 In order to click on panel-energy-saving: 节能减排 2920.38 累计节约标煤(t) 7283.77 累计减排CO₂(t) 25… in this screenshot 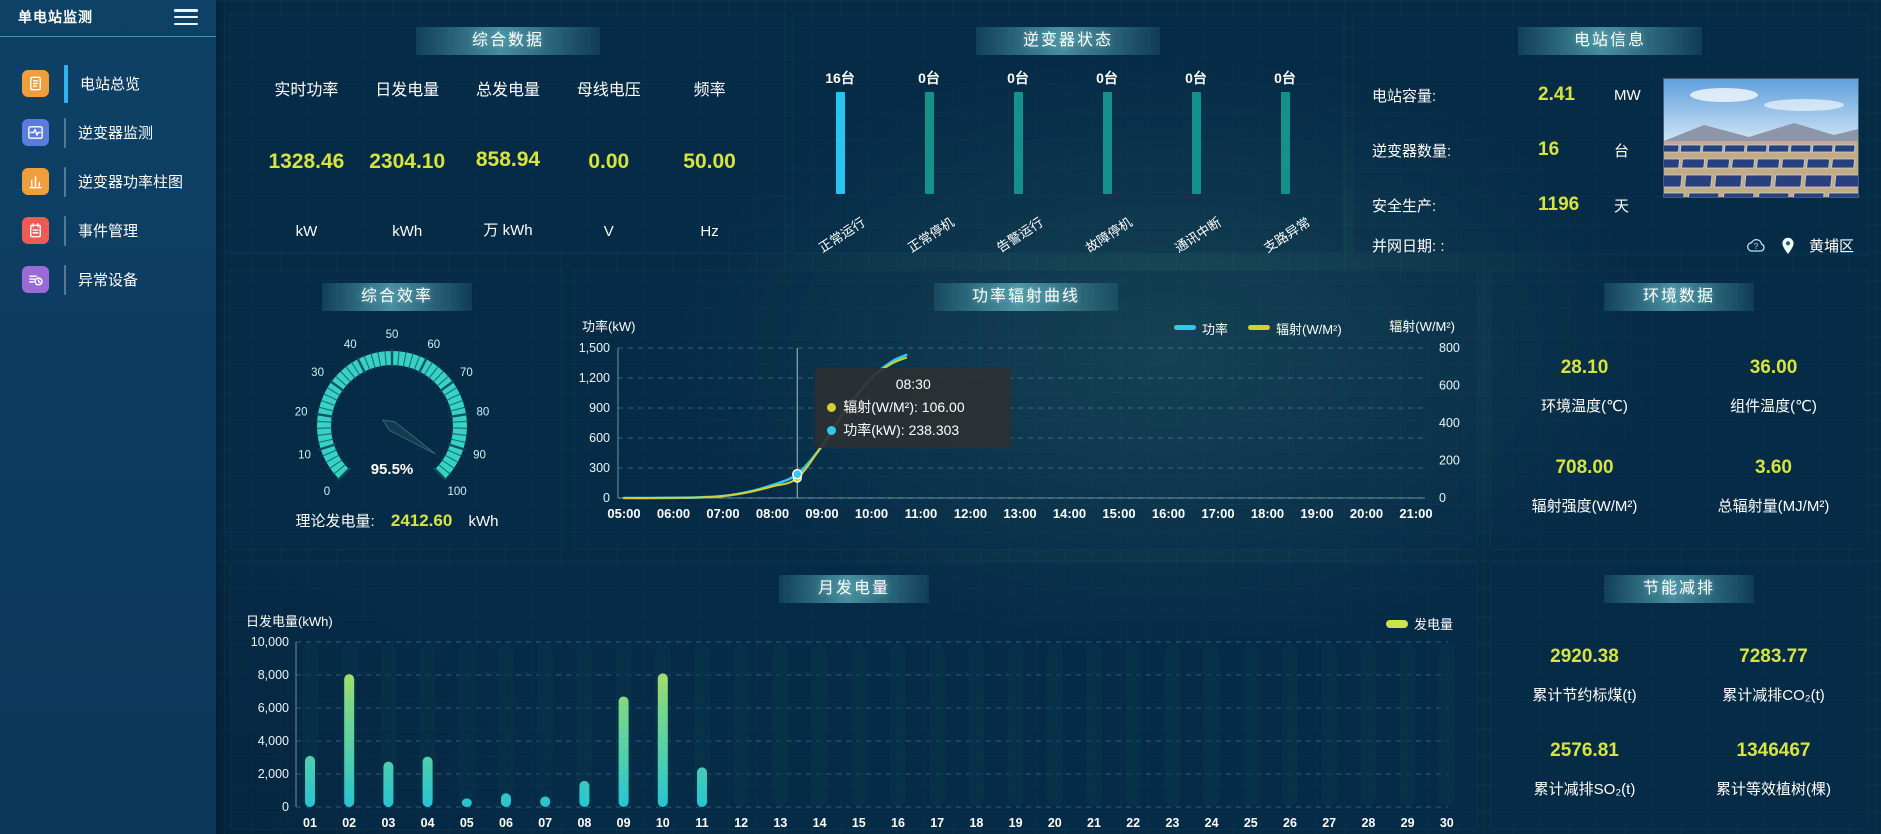, I will do `click(1679, 696)`.